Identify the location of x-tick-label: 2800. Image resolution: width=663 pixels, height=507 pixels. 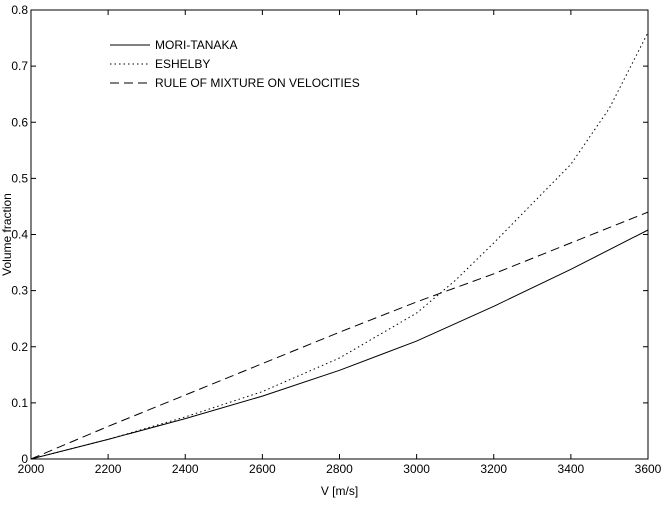
(339, 469).